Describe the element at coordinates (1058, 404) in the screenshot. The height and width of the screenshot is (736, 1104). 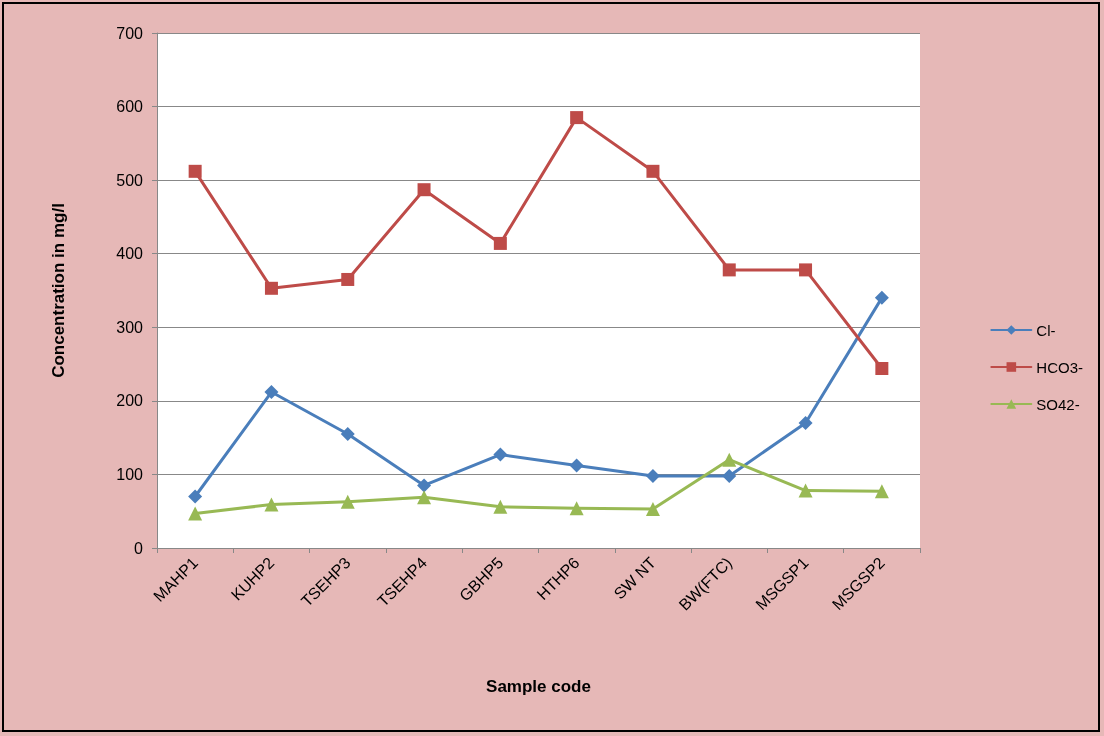
I see `legend-label: SO42-` at that location.